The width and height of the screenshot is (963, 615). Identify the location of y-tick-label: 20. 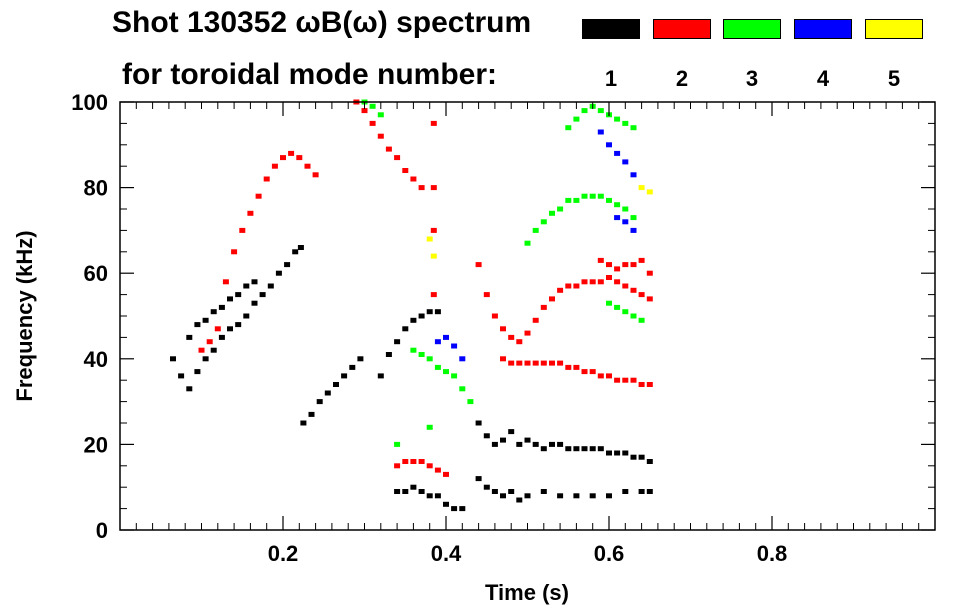
(96, 444).